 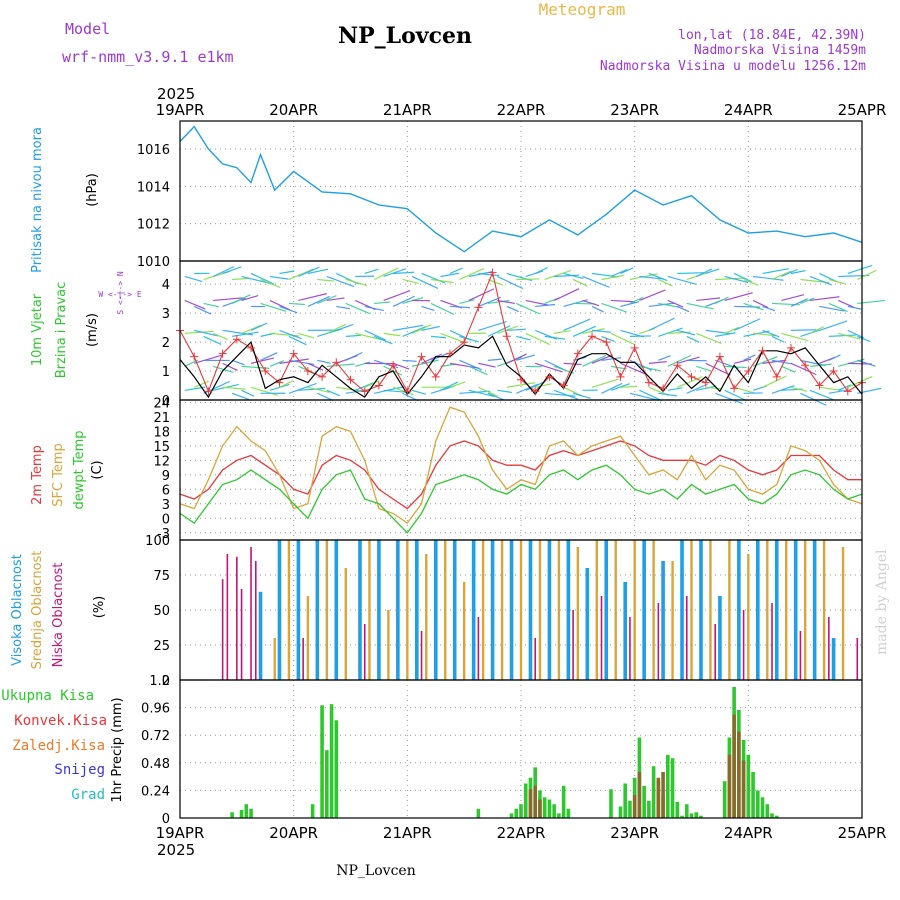 What do you see at coordinates (155, 736) in the screenshot?
I see `precip-ytick-label: 0.72` at bounding box center [155, 736].